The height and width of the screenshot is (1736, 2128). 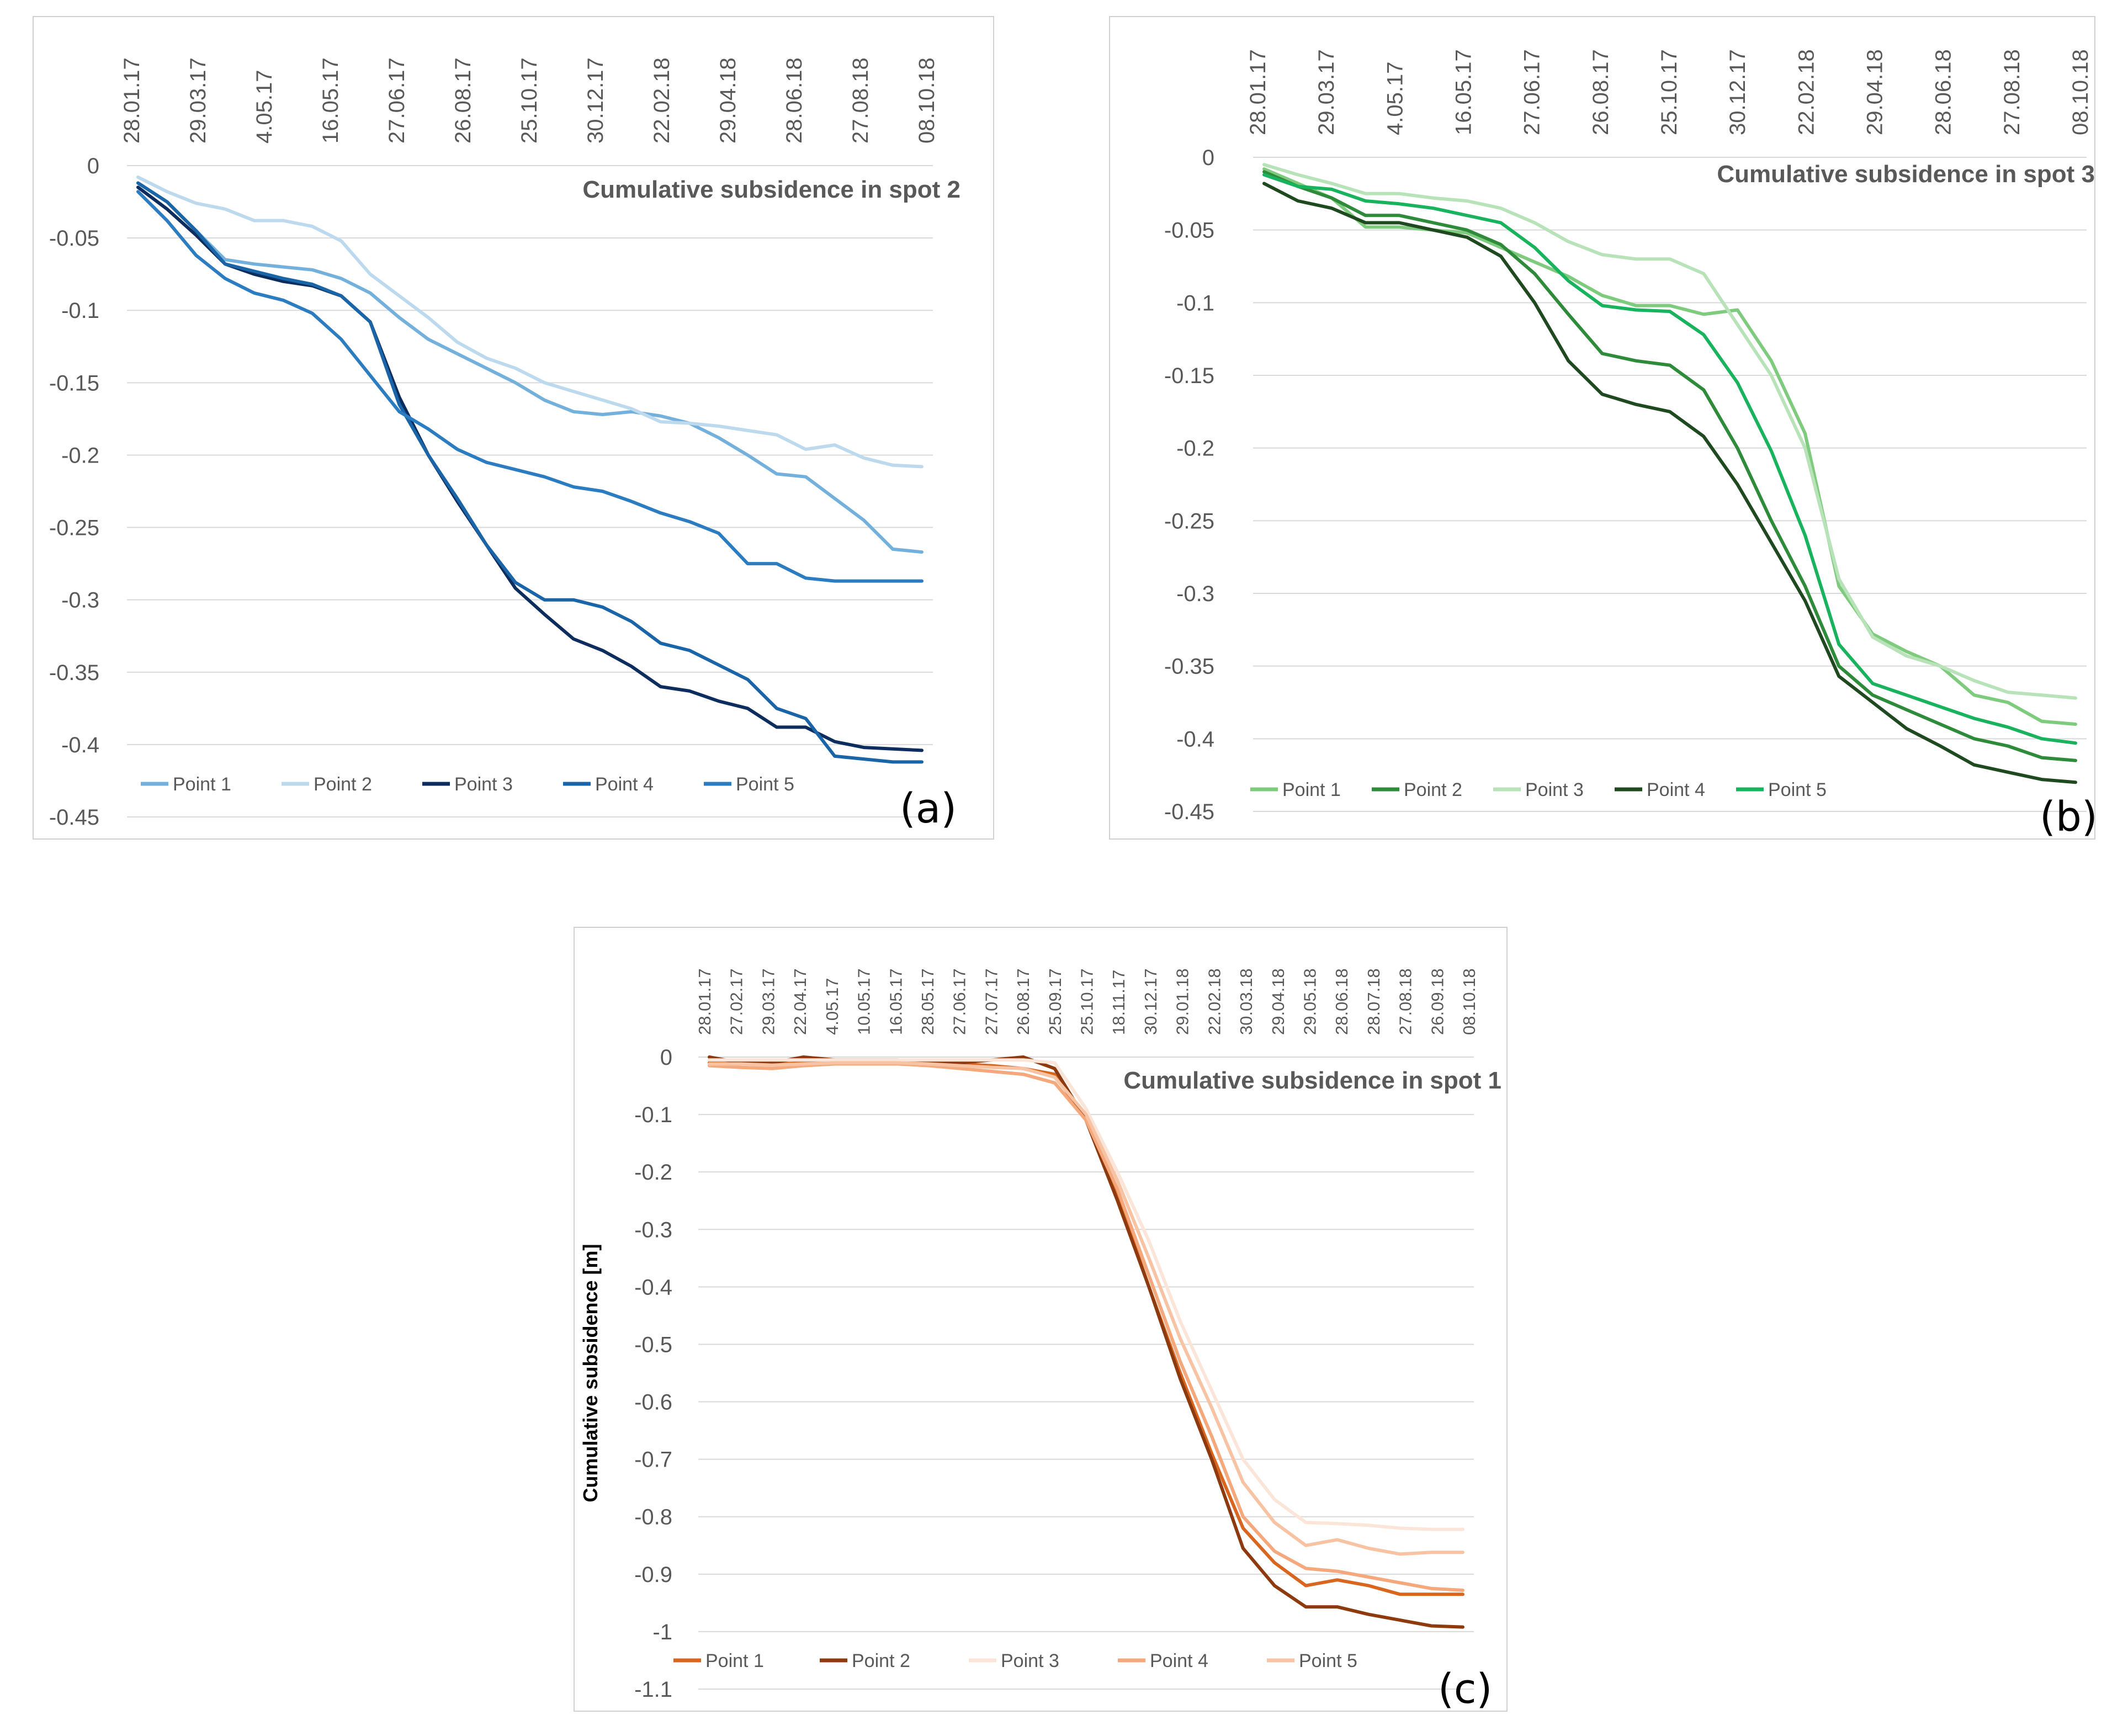 I want to click on chart-title: Cumulative subsidence in spot 3, so click(x=1906, y=174).